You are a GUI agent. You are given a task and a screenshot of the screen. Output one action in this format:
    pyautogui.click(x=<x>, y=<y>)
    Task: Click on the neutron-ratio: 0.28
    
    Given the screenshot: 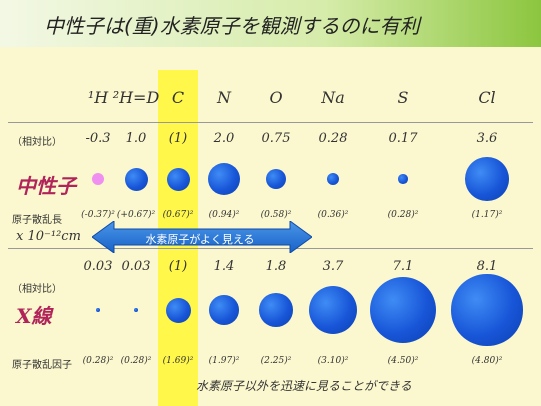 What is the action you would take?
    pyautogui.click(x=333, y=138)
    